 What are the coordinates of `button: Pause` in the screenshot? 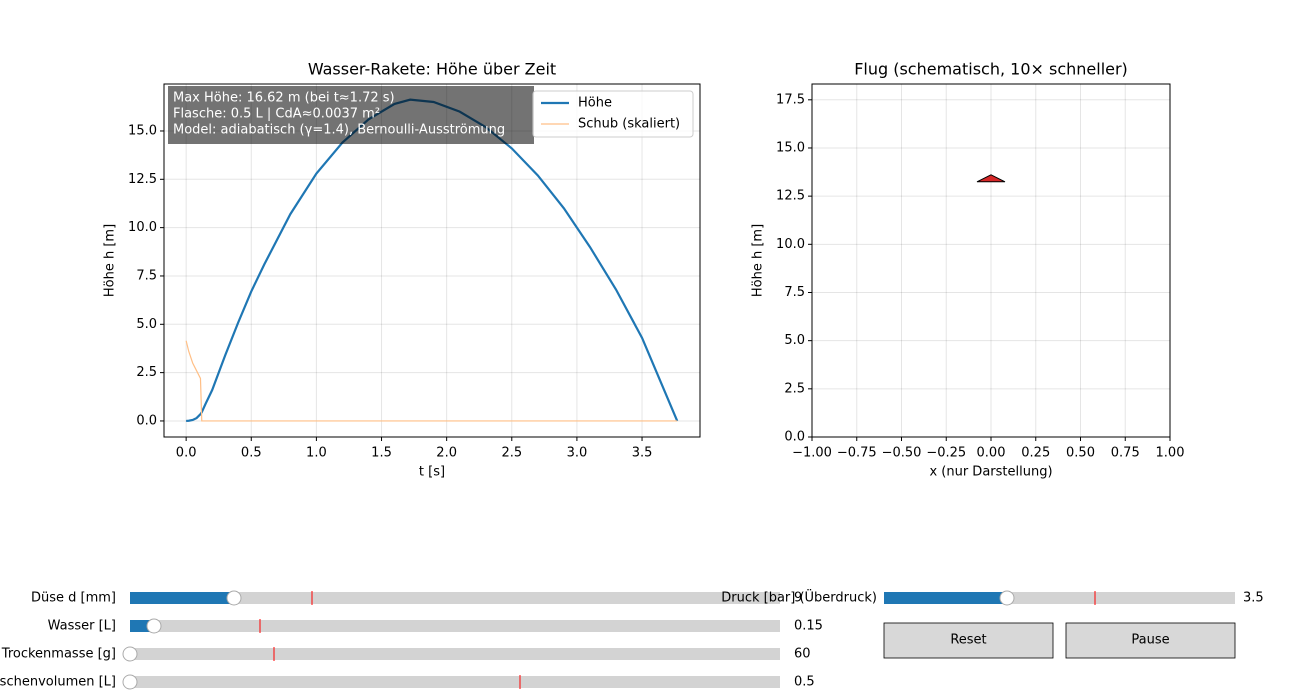 It's located at (1150, 640).